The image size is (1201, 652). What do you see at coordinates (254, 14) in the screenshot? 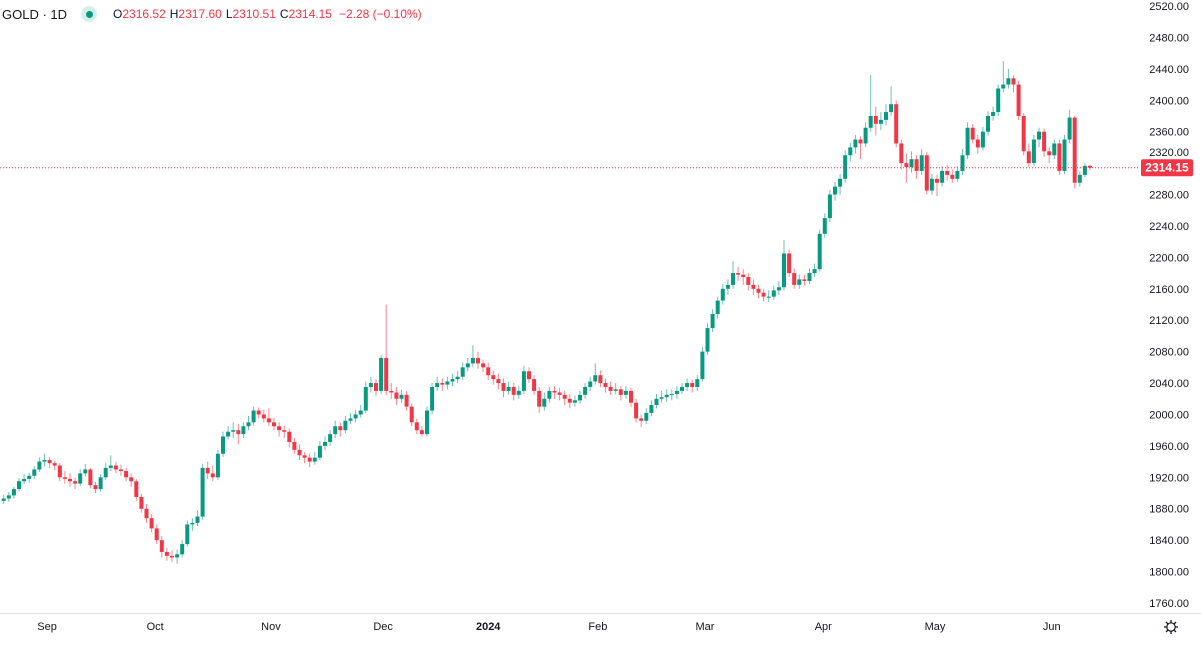
I see `low-value: 2310.51` at bounding box center [254, 14].